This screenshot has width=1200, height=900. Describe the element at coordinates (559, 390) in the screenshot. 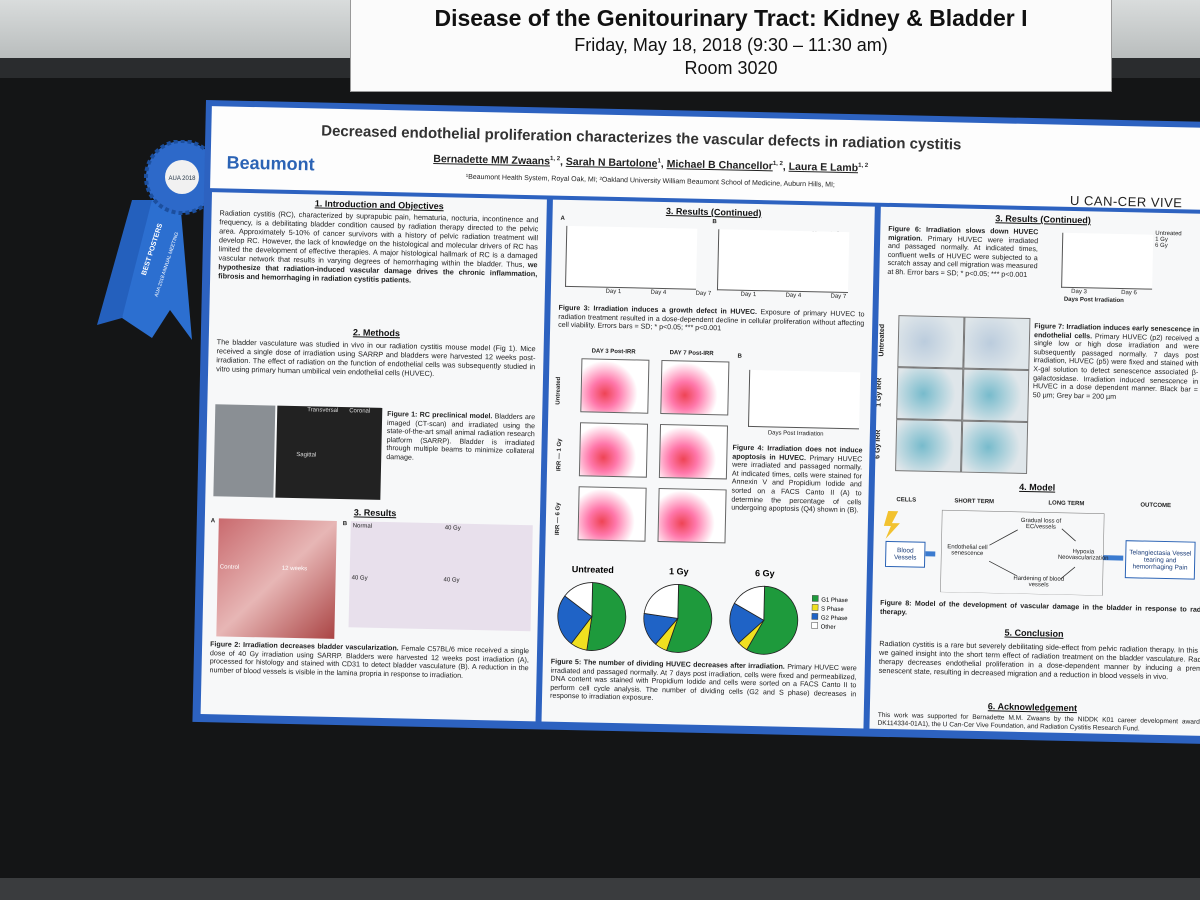

I see `row-label: Untreated` at that location.